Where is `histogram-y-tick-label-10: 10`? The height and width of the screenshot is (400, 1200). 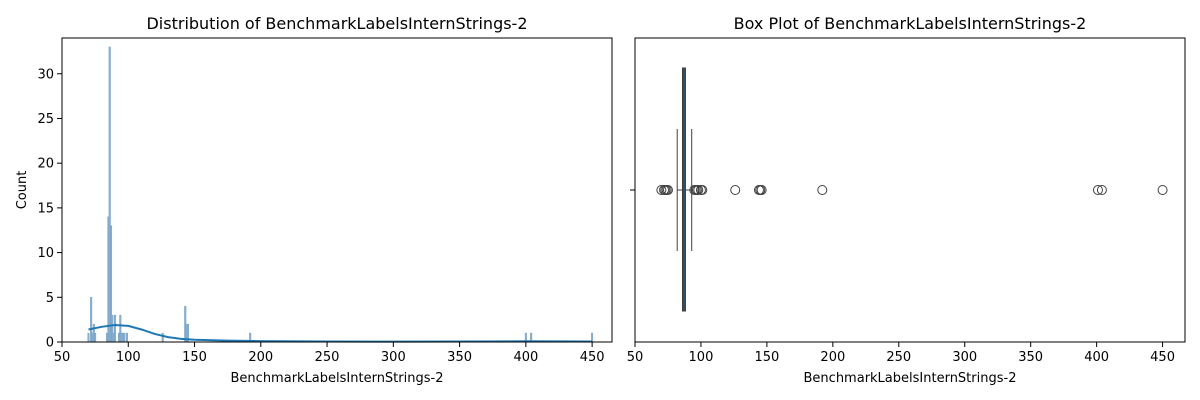
histogram-y-tick-label-10: 10 is located at coordinates (45, 253).